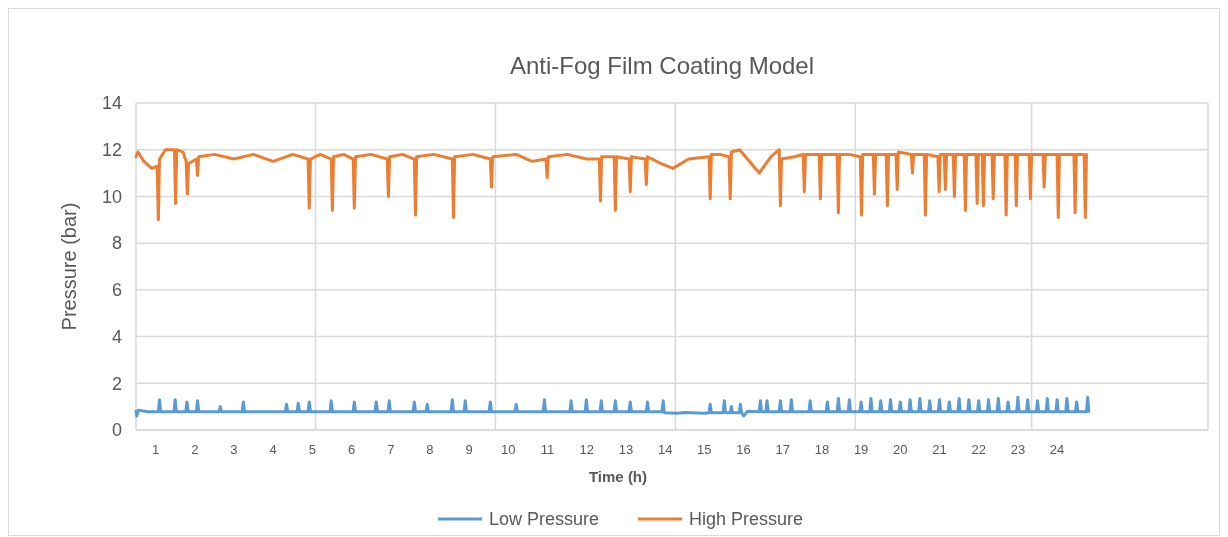  What do you see at coordinates (391, 449) in the screenshot?
I see `x-tick-label: 7` at bounding box center [391, 449].